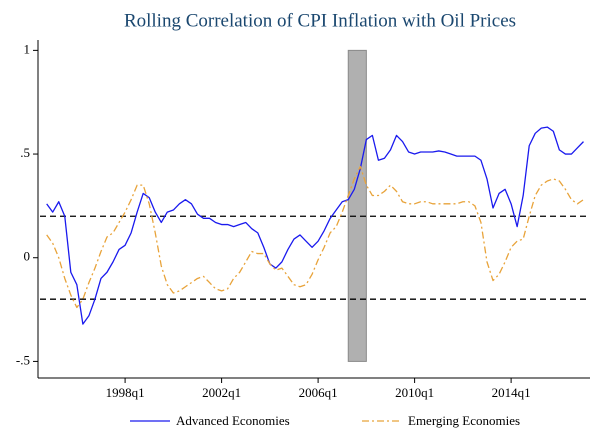  I want to click on x-tick-label: 2006q1, so click(318, 392).